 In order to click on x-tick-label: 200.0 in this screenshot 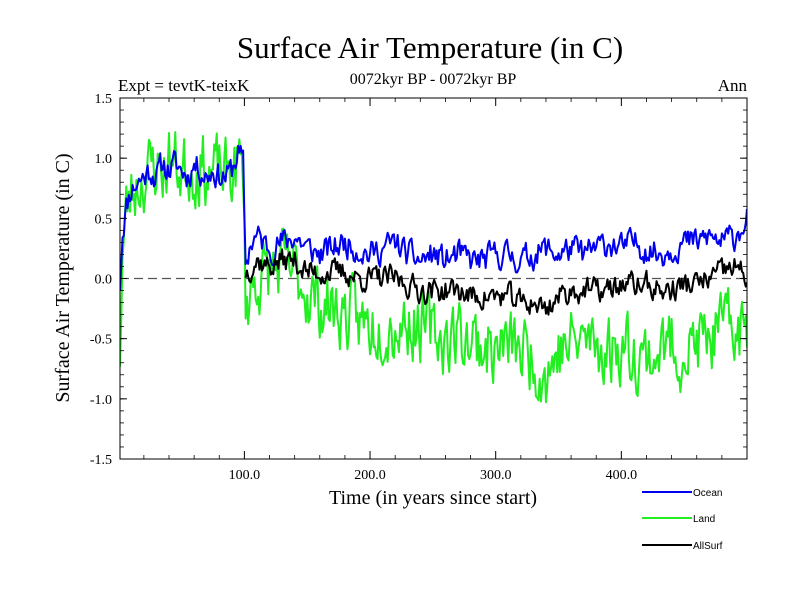, I will do `click(370, 475)`.